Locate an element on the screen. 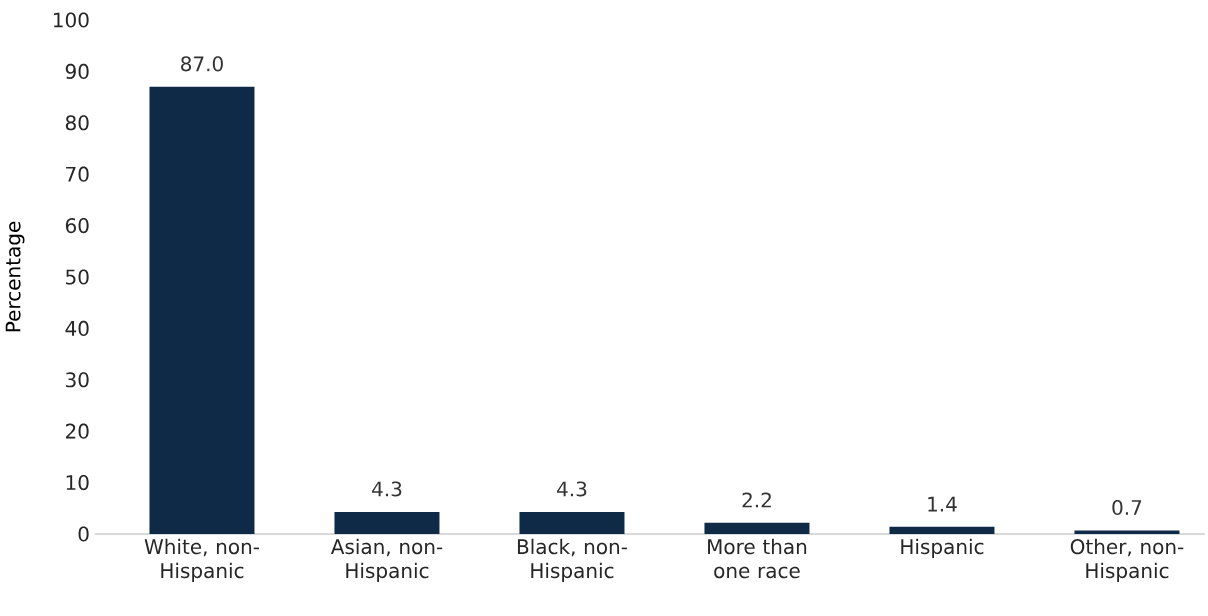 The height and width of the screenshot is (616, 1208). y-tick-label: 70 is located at coordinates (77, 174).